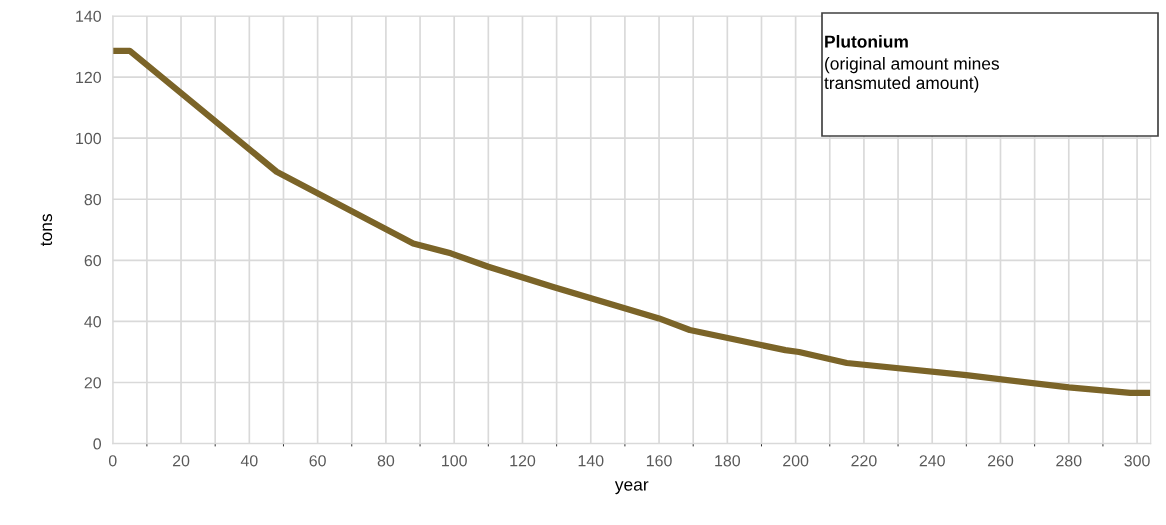 This screenshot has height=525, width=1166. Describe the element at coordinates (93, 383) in the screenshot. I see `y-tick-label: 20` at that location.